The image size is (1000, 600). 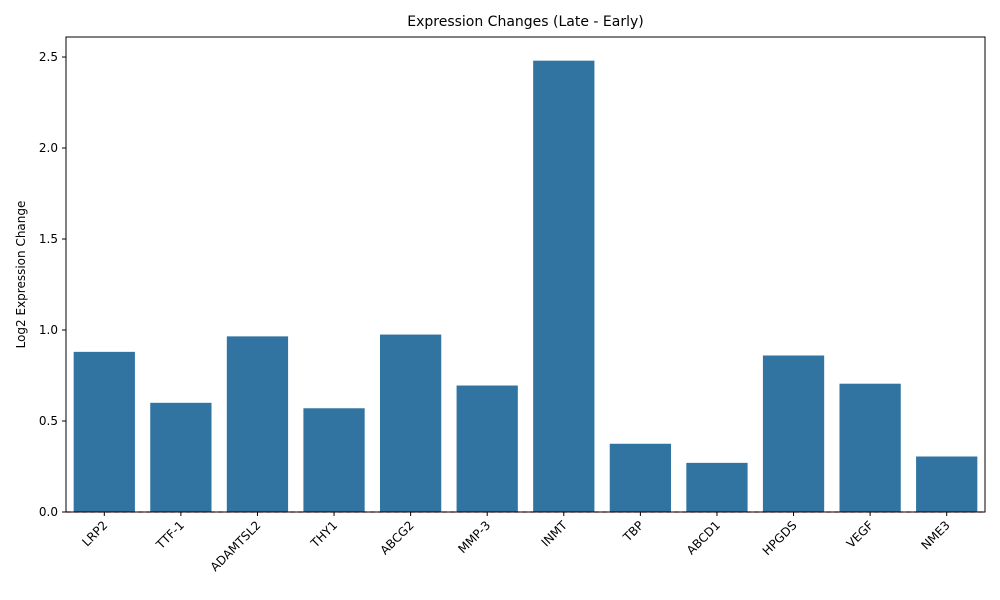 I want to click on x-tick-label: NME3, so click(x=936, y=535).